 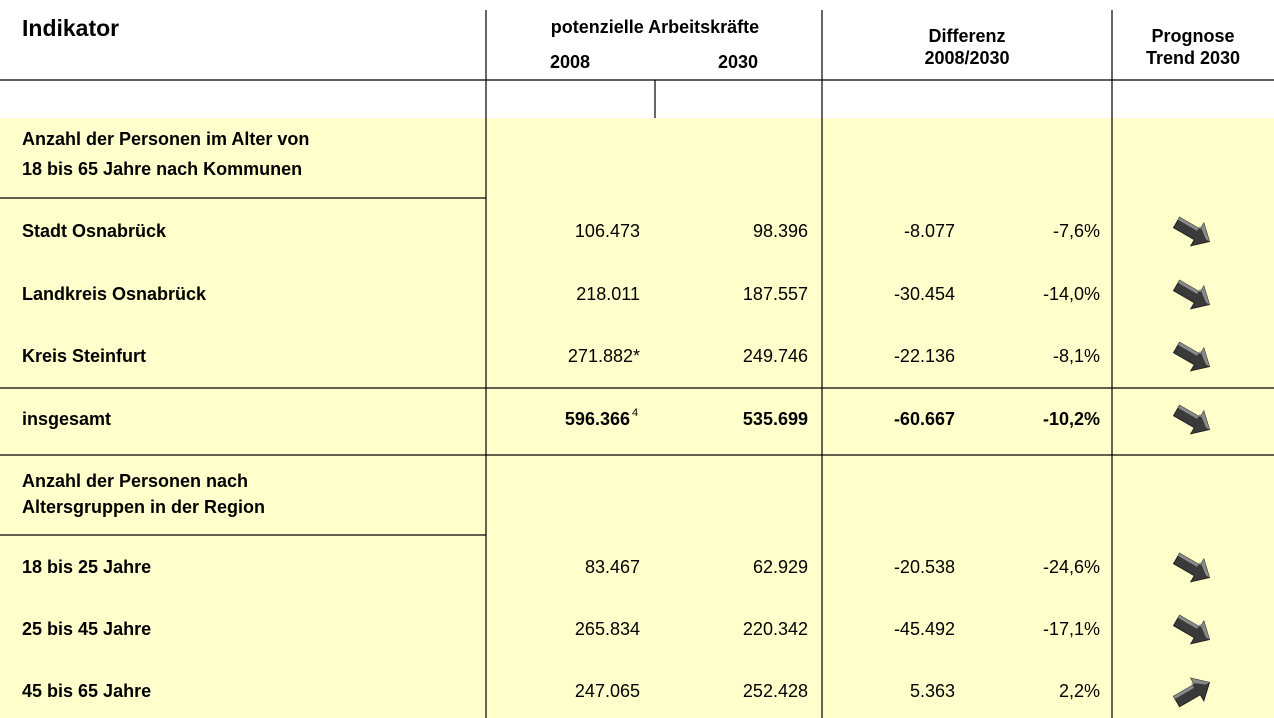 I want to click on cell-value: 83.467, so click(x=612, y=567).